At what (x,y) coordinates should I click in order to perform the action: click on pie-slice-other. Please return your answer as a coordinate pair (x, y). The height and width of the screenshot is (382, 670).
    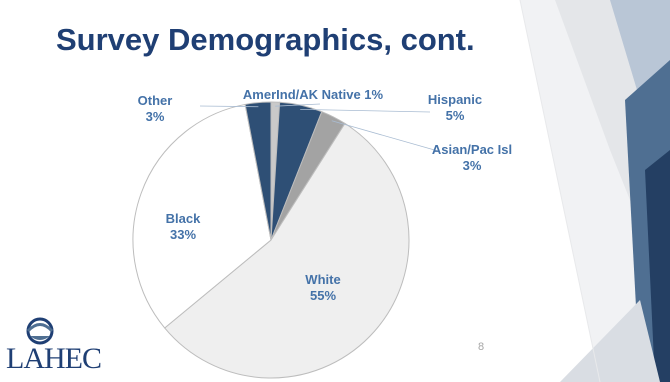
    Looking at the image, I should click on (258, 171).